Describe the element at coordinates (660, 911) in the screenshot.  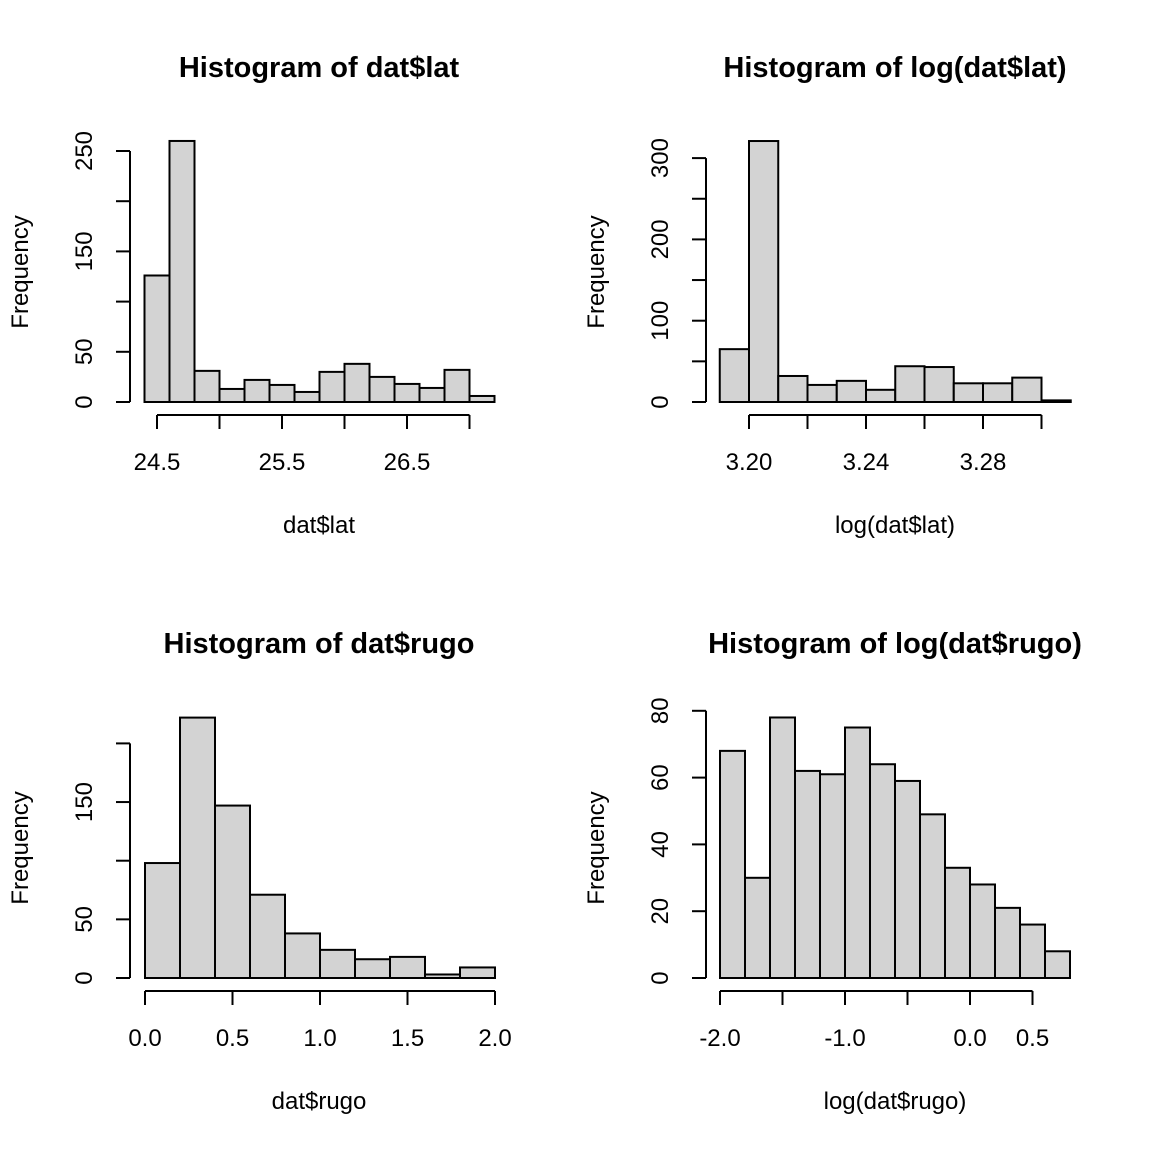
I see `y-tick-label: 20` at that location.